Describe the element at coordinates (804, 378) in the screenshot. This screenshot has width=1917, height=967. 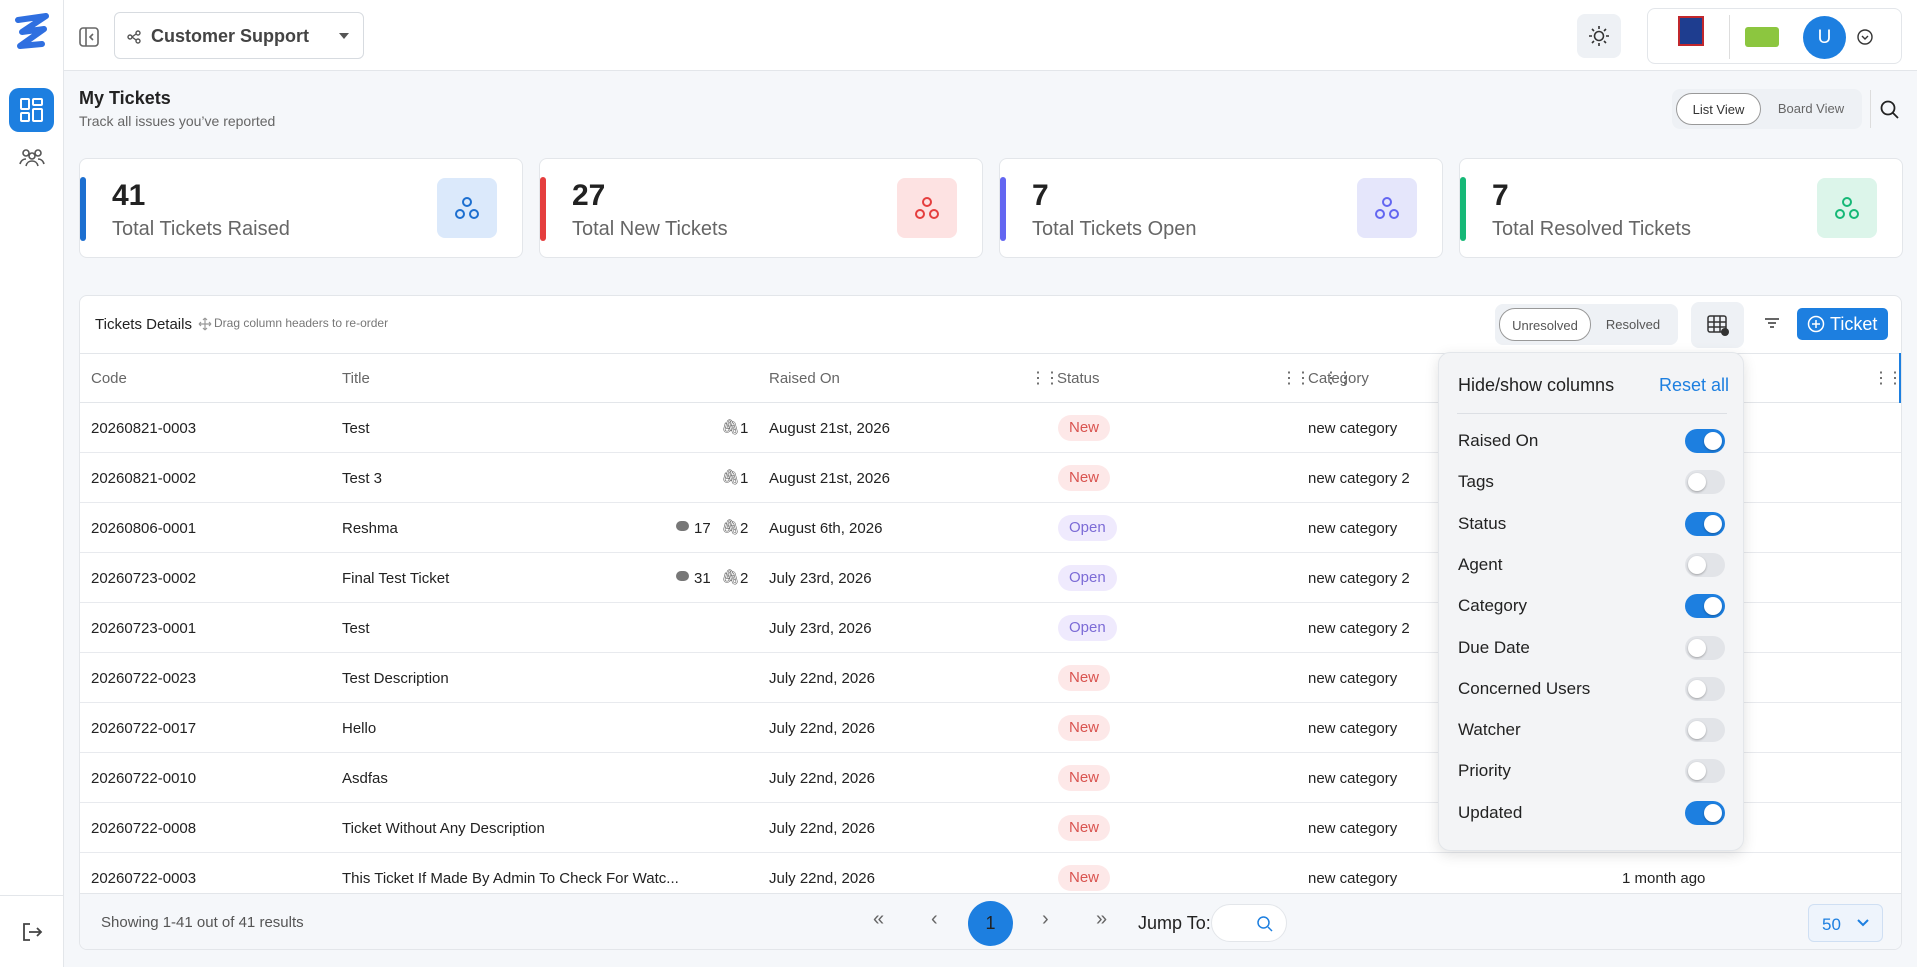
I see `column-header: Raised On` at that location.